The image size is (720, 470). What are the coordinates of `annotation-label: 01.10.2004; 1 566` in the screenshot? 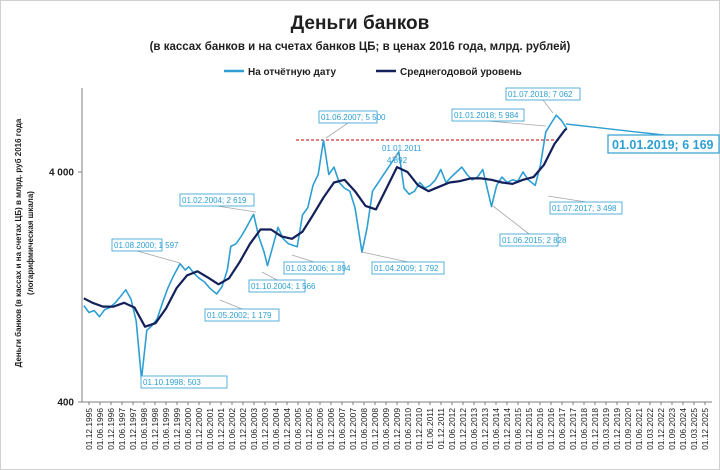 It's located at (283, 286).